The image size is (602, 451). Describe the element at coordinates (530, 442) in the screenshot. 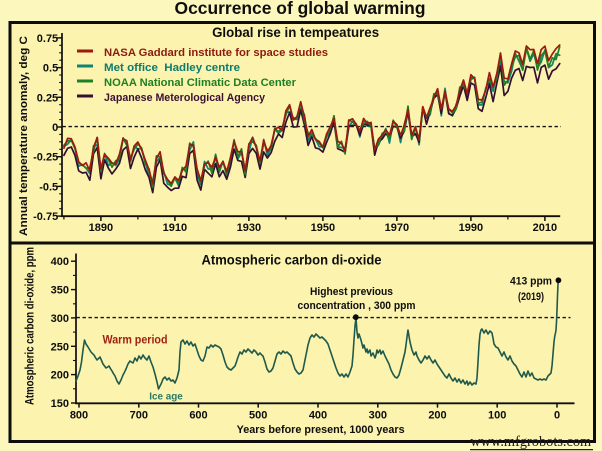

I see `svg-text: www.mfgrobots.com` at that location.